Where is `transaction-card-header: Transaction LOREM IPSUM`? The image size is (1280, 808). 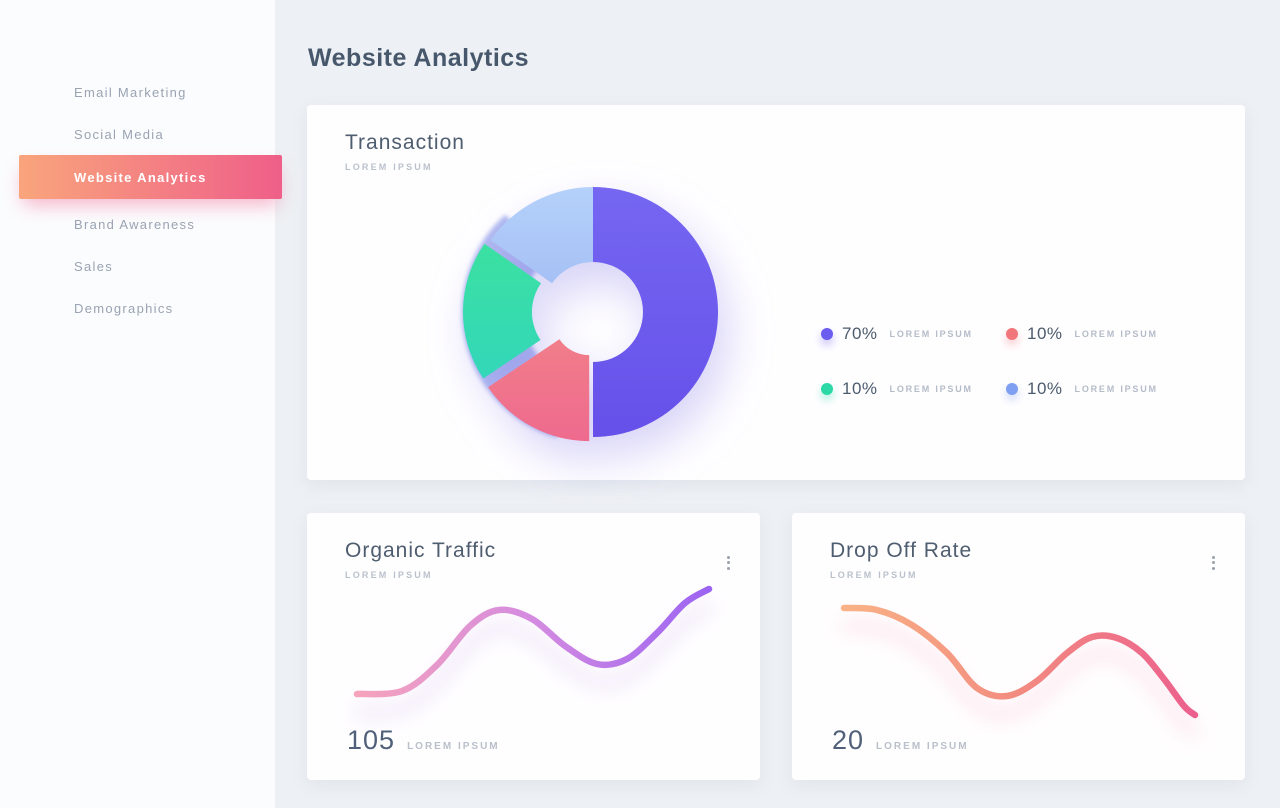 transaction-card-header: Transaction LOREM IPSUM is located at coordinates (405, 151).